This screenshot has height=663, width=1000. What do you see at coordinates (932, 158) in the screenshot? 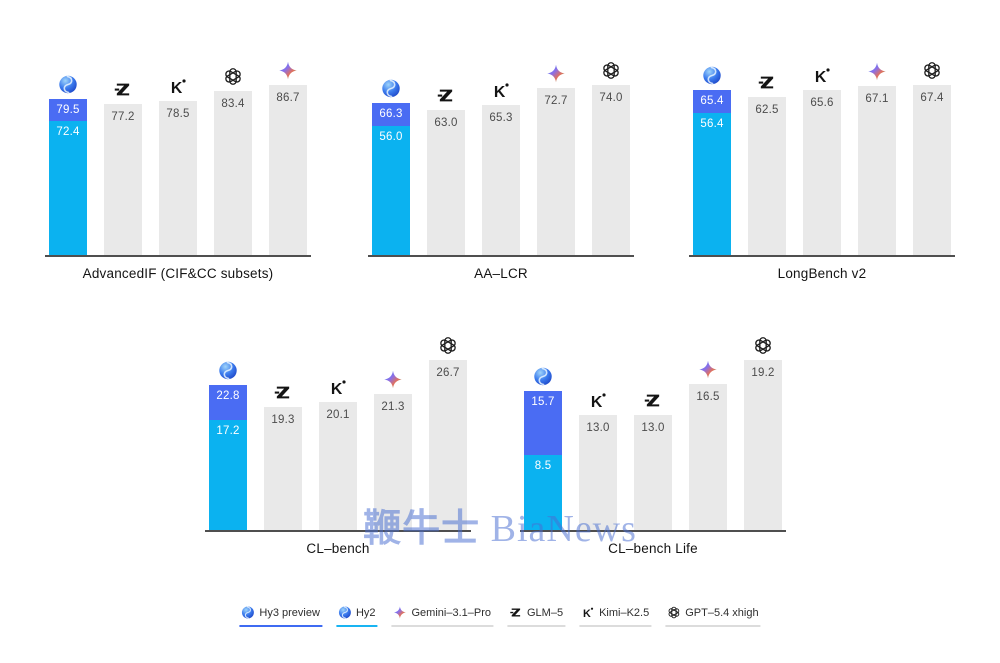
I see `bar-gpt-5-4-xhigh: 67.4` at bounding box center [932, 158].